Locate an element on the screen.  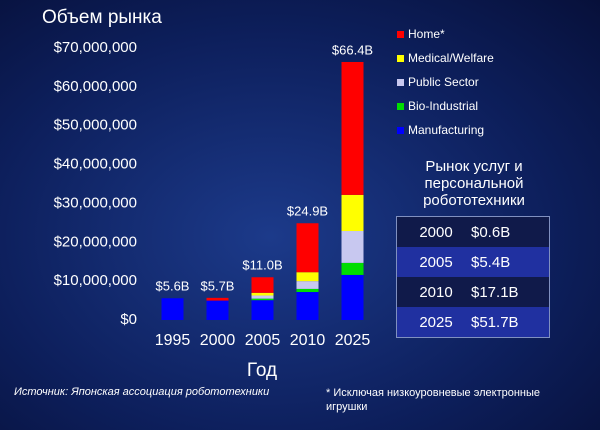
y-tick-label: $70,000,000 is located at coordinates (95, 47).